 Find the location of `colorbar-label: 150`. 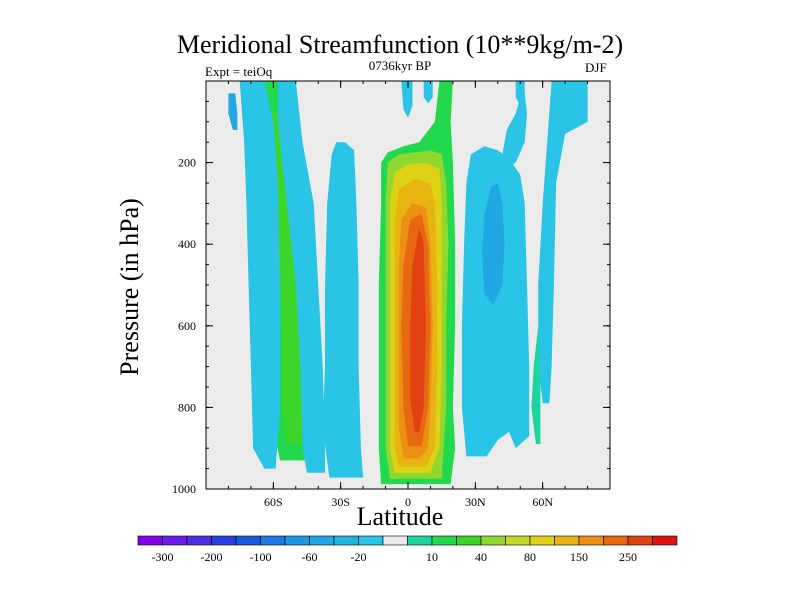

colorbar-label: 150 is located at coordinates (579, 557).